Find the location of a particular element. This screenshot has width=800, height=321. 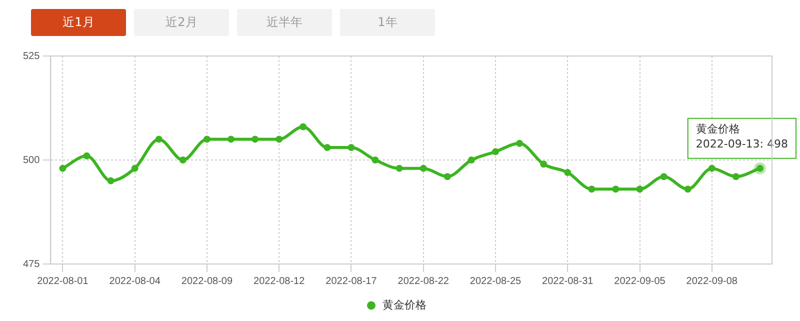

range-button: 1年 is located at coordinates (387, 22).